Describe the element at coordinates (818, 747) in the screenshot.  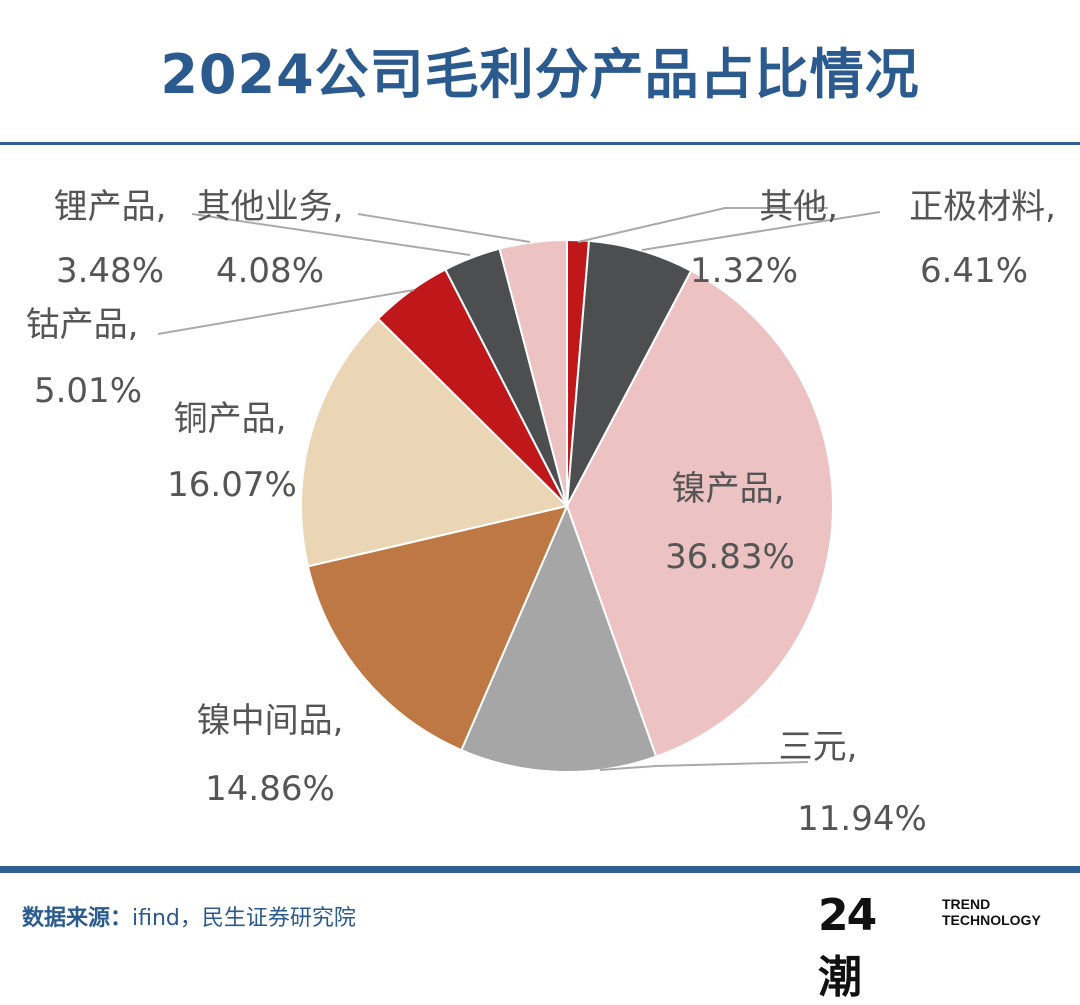
I see `slice-name-label: 三元,` at that location.